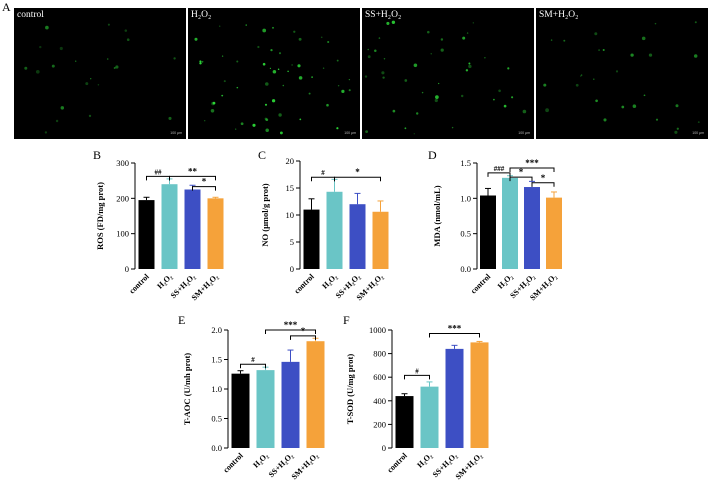 Image resolution: width=716 pixels, height=485 pixels. Describe the element at coordinates (216, 419) in the screenshot. I see `y-tick-label: 0.5` at that location.